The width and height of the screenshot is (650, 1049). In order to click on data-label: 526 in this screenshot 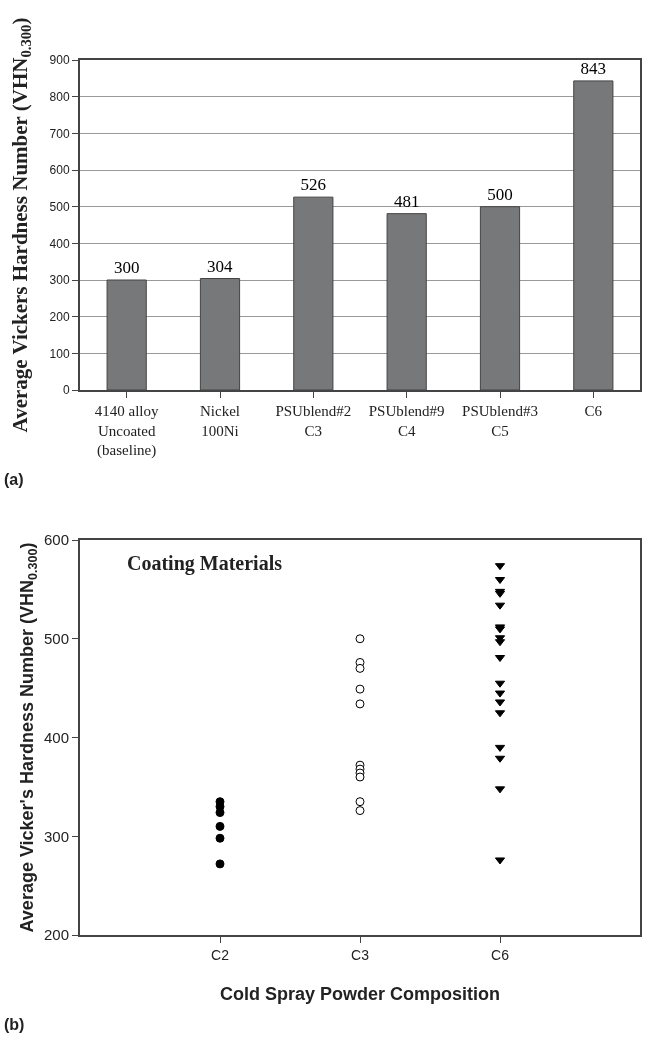, I will do `click(313, 185)`.